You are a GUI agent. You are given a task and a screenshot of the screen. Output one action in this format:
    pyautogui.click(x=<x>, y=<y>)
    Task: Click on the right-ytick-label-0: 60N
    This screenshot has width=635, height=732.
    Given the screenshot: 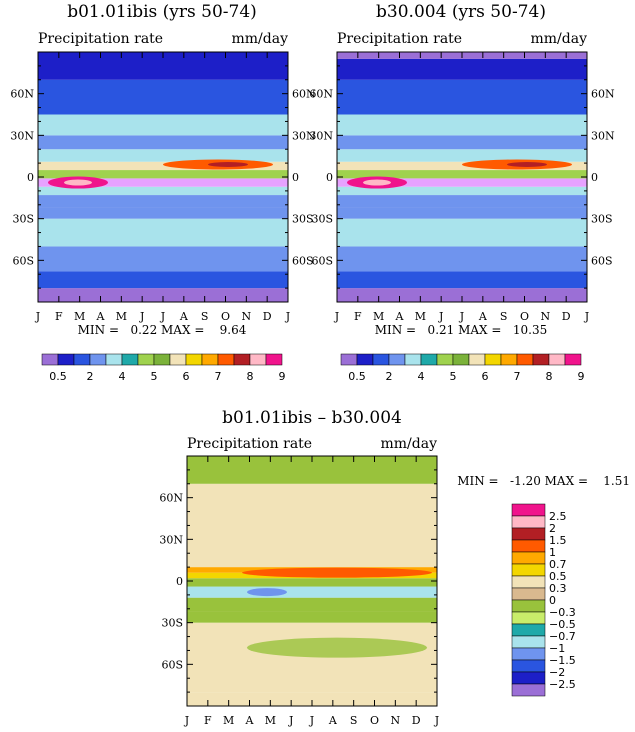 What is the action you would take?
    pyautogui.click(x=321, y=94)
    